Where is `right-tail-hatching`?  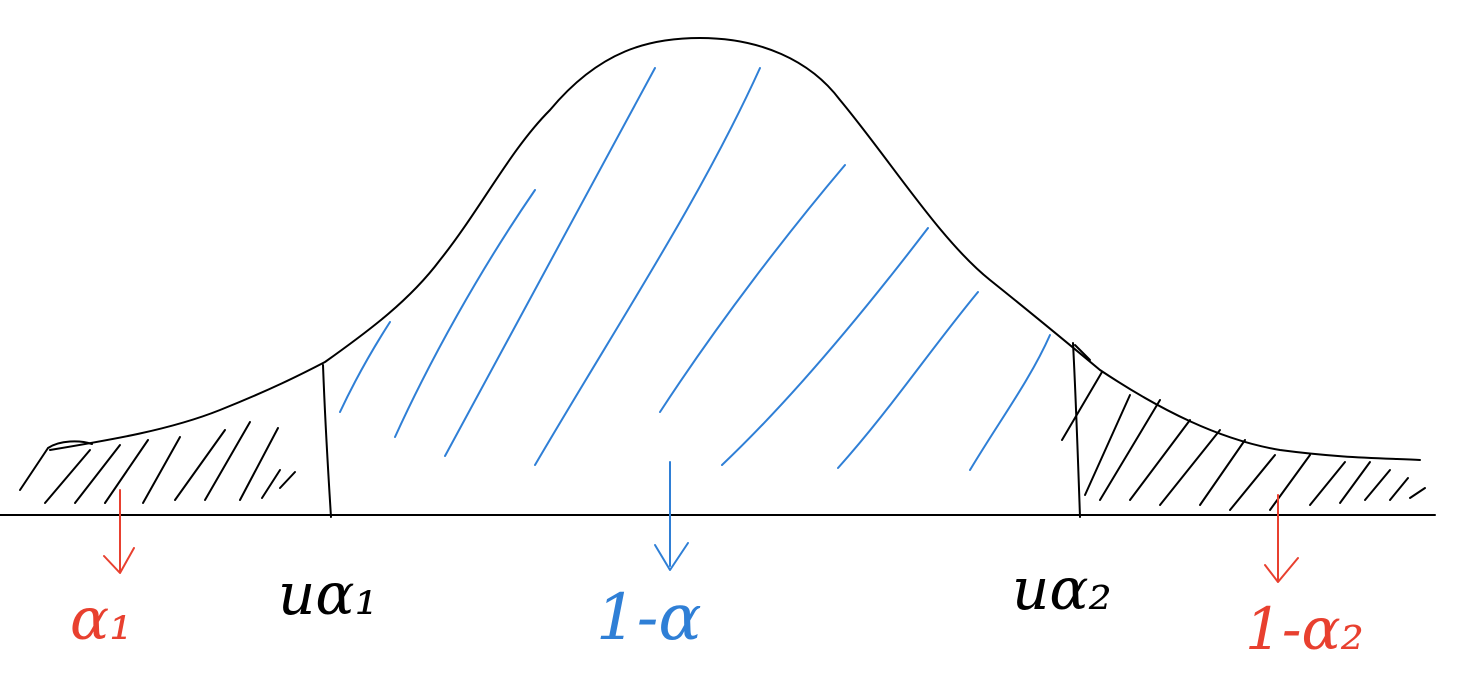
right-tail-hatching is located at coordinates (1243, 427).